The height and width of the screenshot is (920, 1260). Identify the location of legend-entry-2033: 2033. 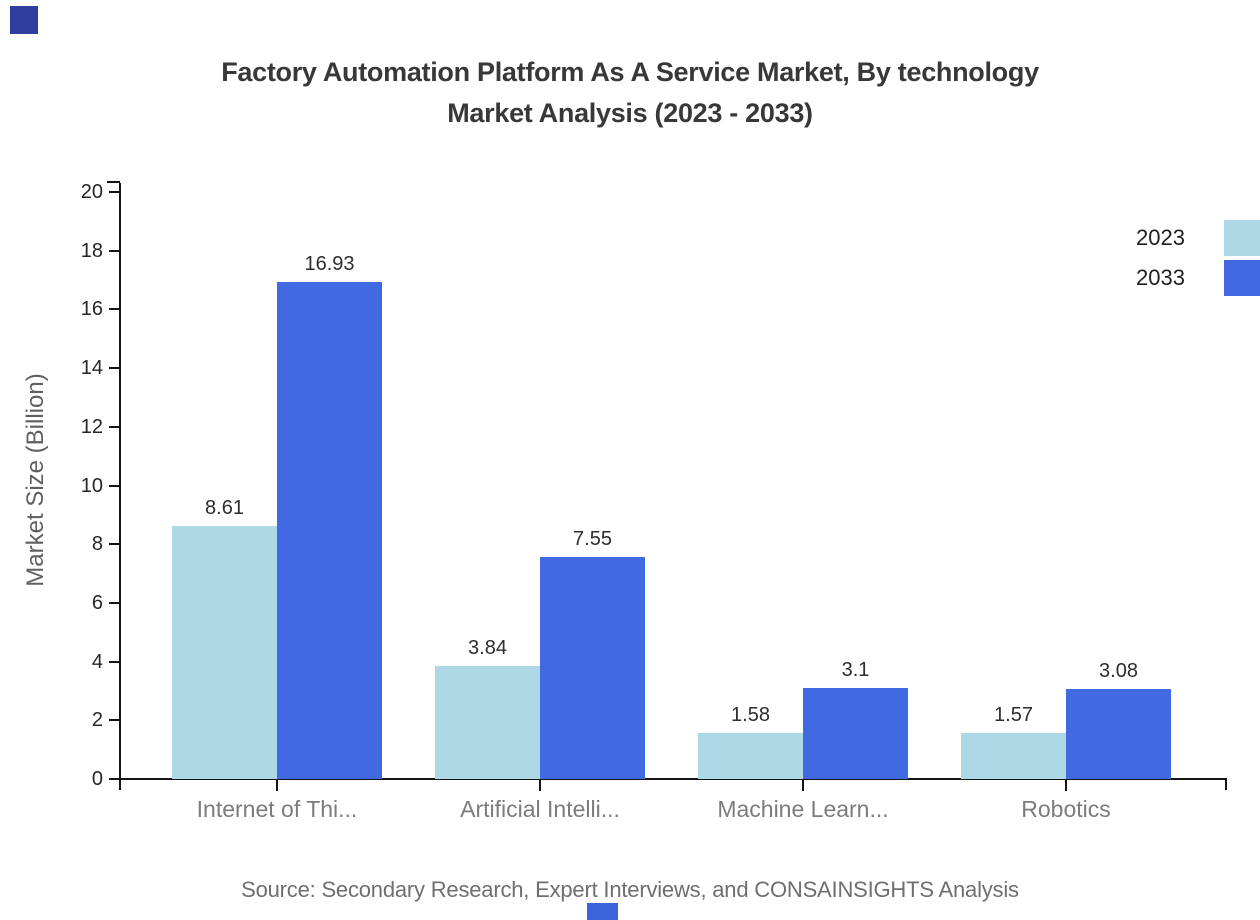
(1198, 278).